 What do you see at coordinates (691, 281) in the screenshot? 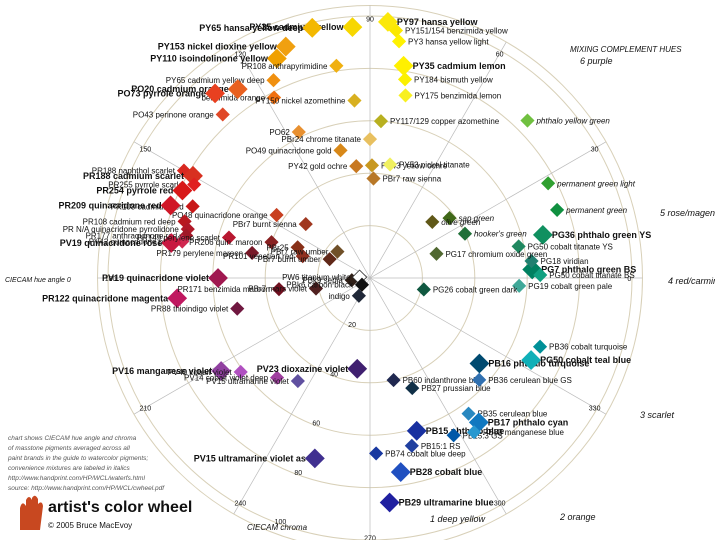
I see `complement-label: 4 red/carmine` at bounding box center [691, 281].